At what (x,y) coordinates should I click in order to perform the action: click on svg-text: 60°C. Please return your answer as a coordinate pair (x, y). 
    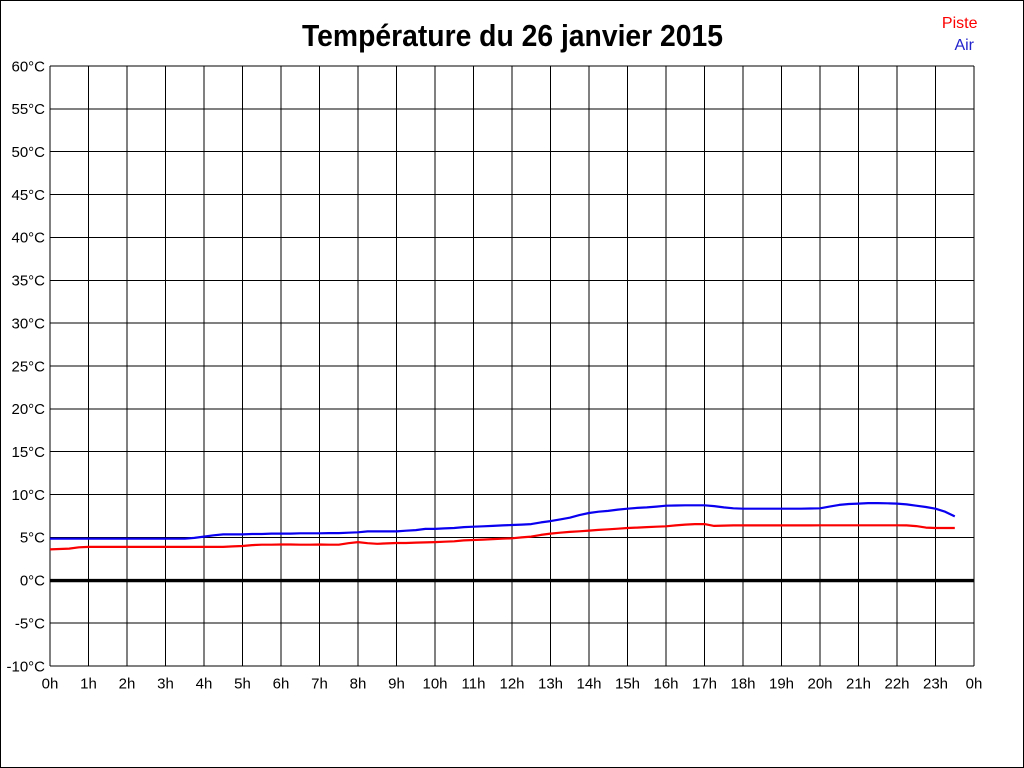
    Looking at the image, I should click on (28, 66).